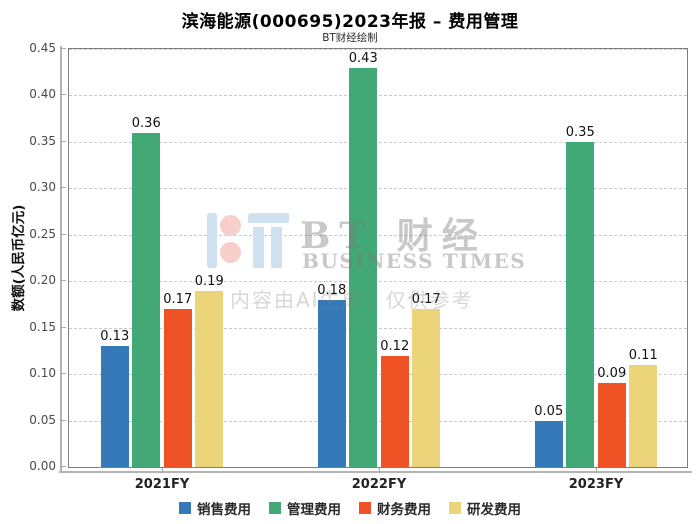  I want to click on legend-item-研发费用: 研发费用, so click(485, 508).